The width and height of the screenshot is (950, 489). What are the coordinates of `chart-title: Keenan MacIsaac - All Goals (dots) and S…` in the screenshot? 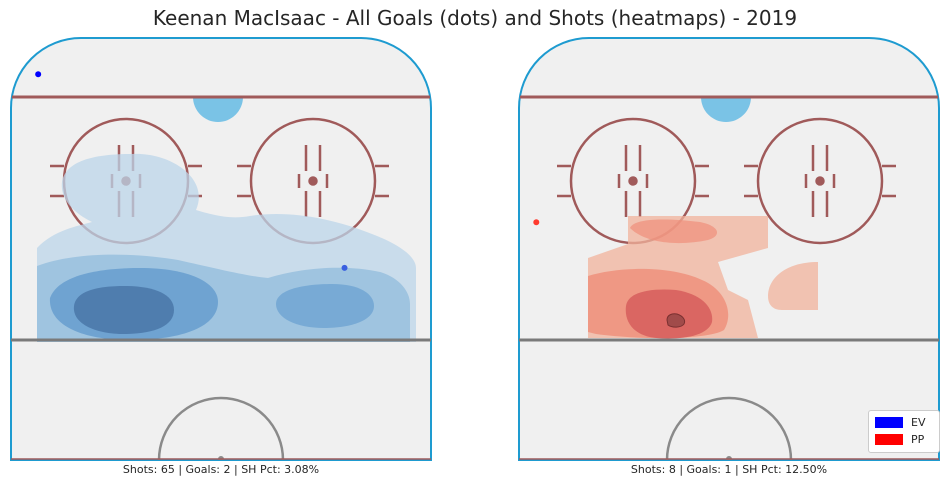 It's located at (475, 18).